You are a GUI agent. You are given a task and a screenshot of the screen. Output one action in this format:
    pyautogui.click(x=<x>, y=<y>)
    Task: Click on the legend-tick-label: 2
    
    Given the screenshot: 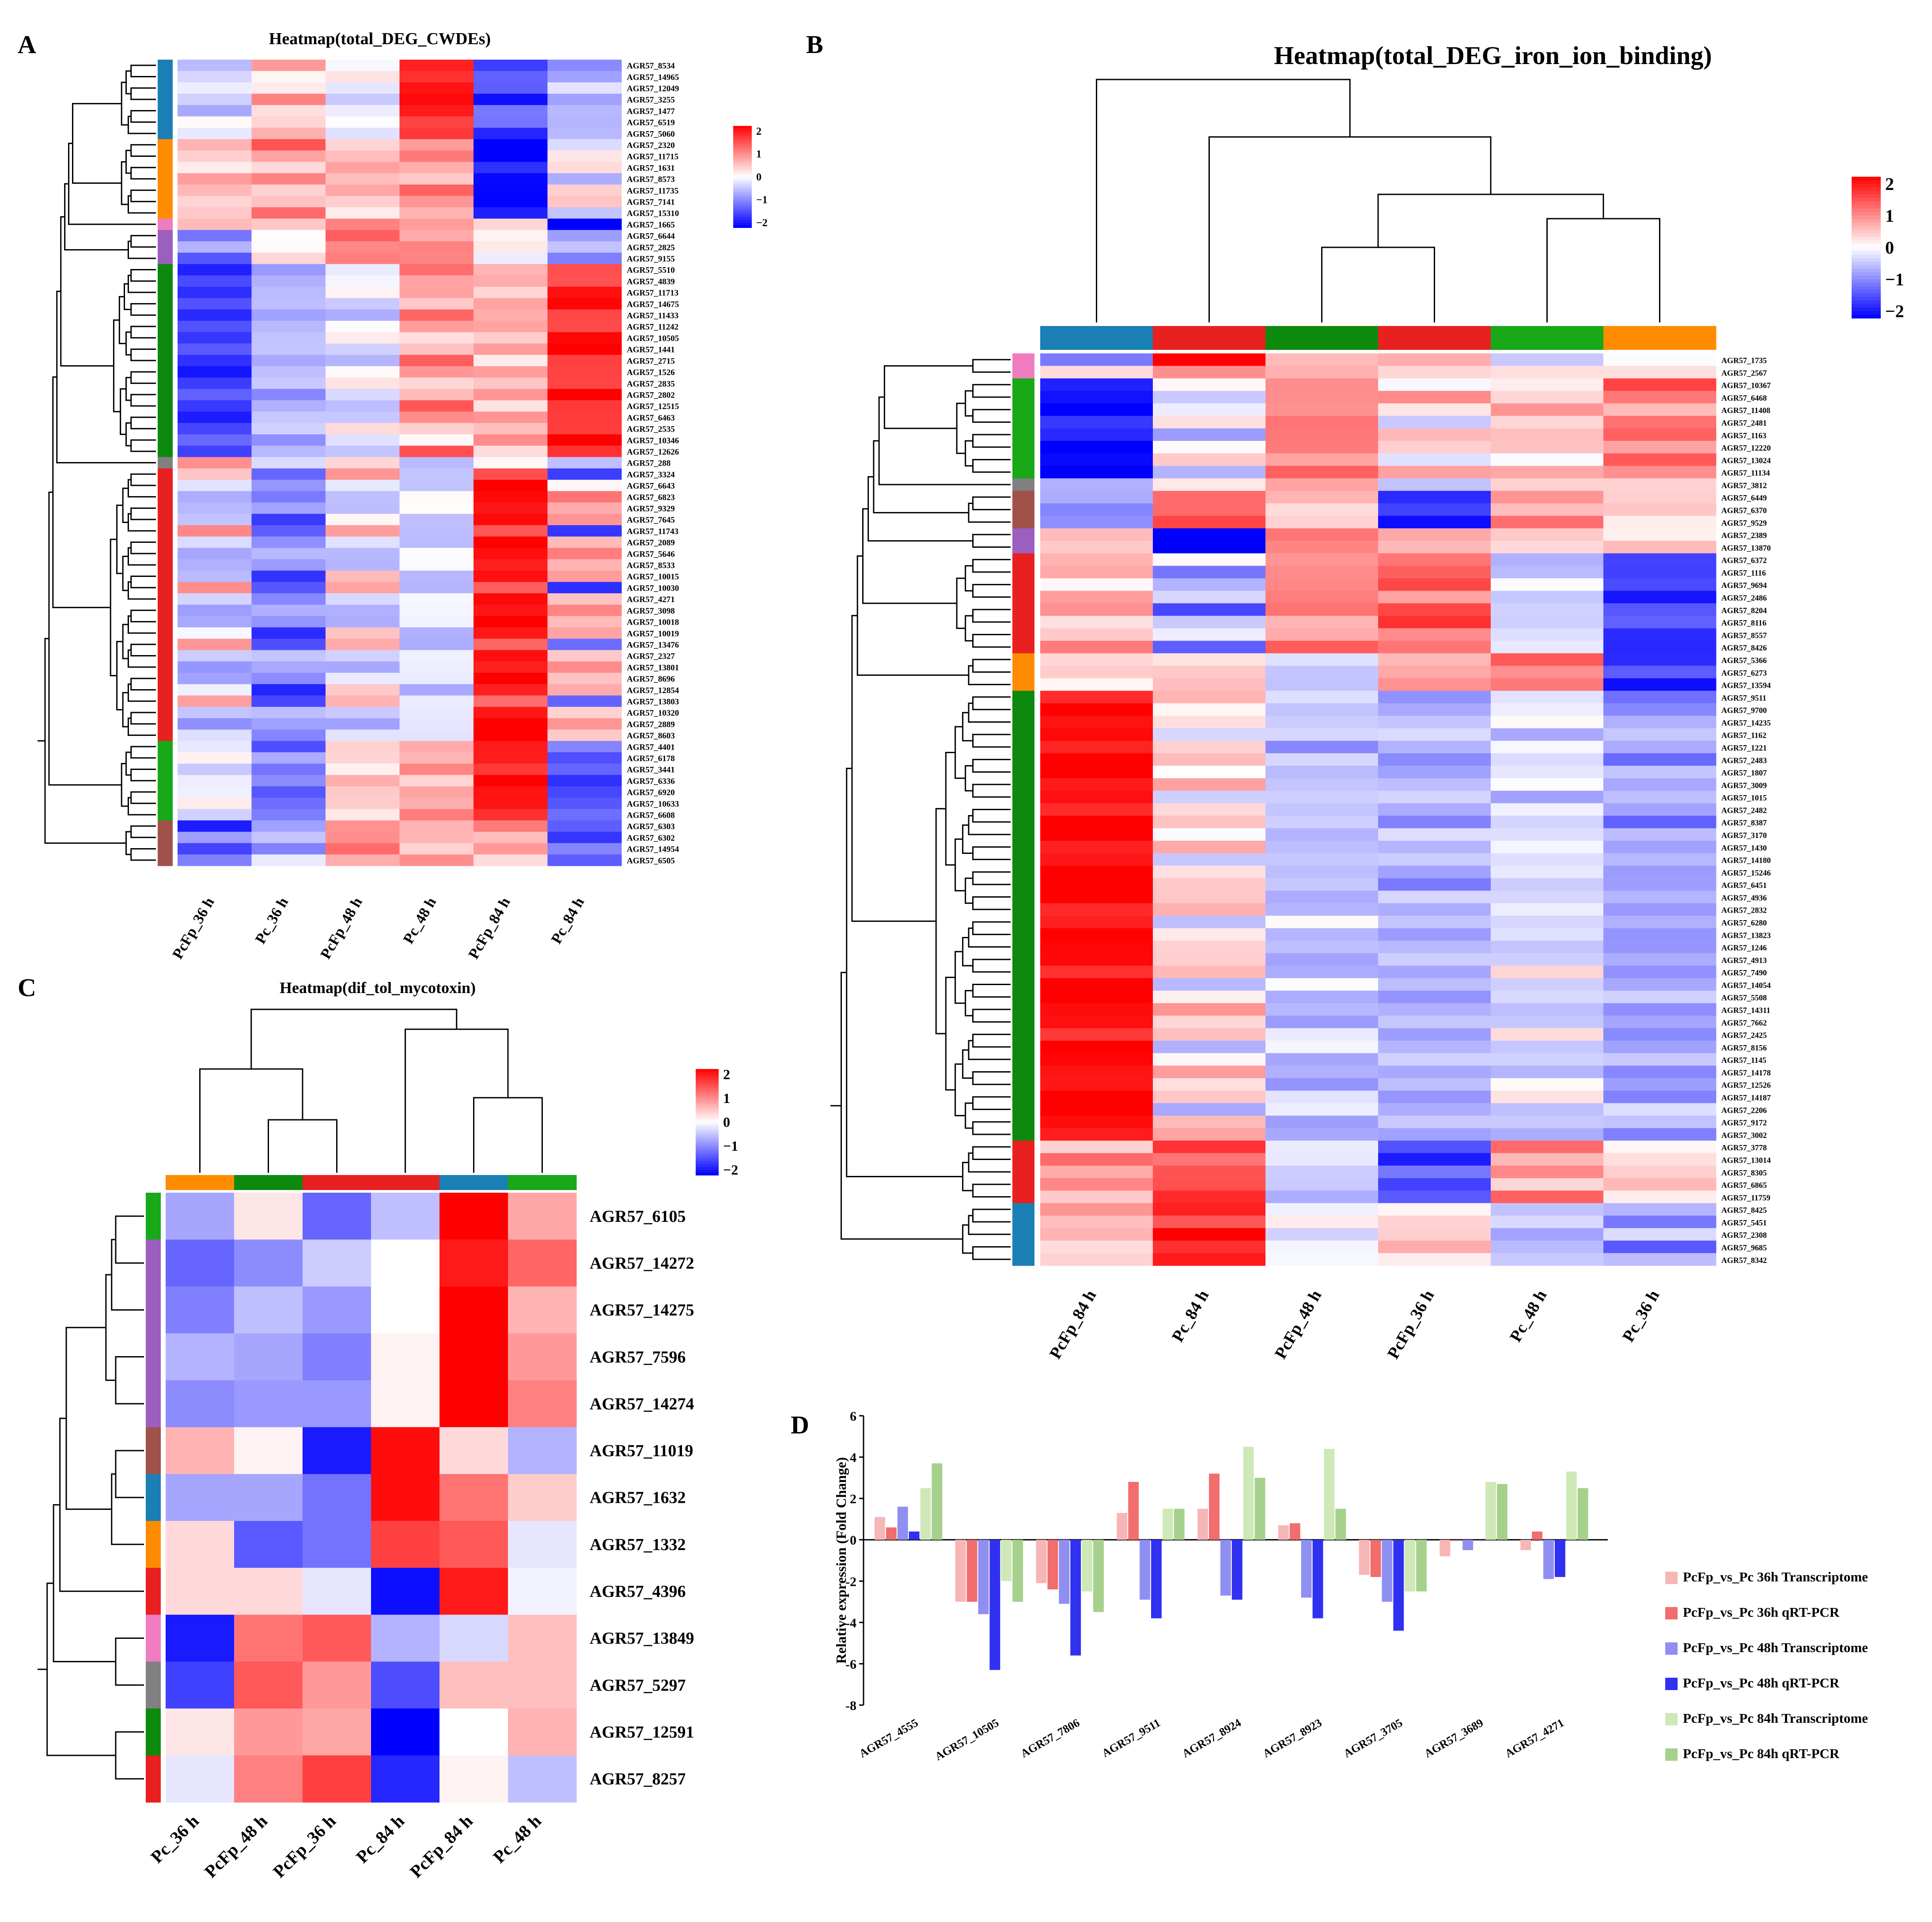 What is the action you would take?
    pyautogui.click(x=759, y=131)
    